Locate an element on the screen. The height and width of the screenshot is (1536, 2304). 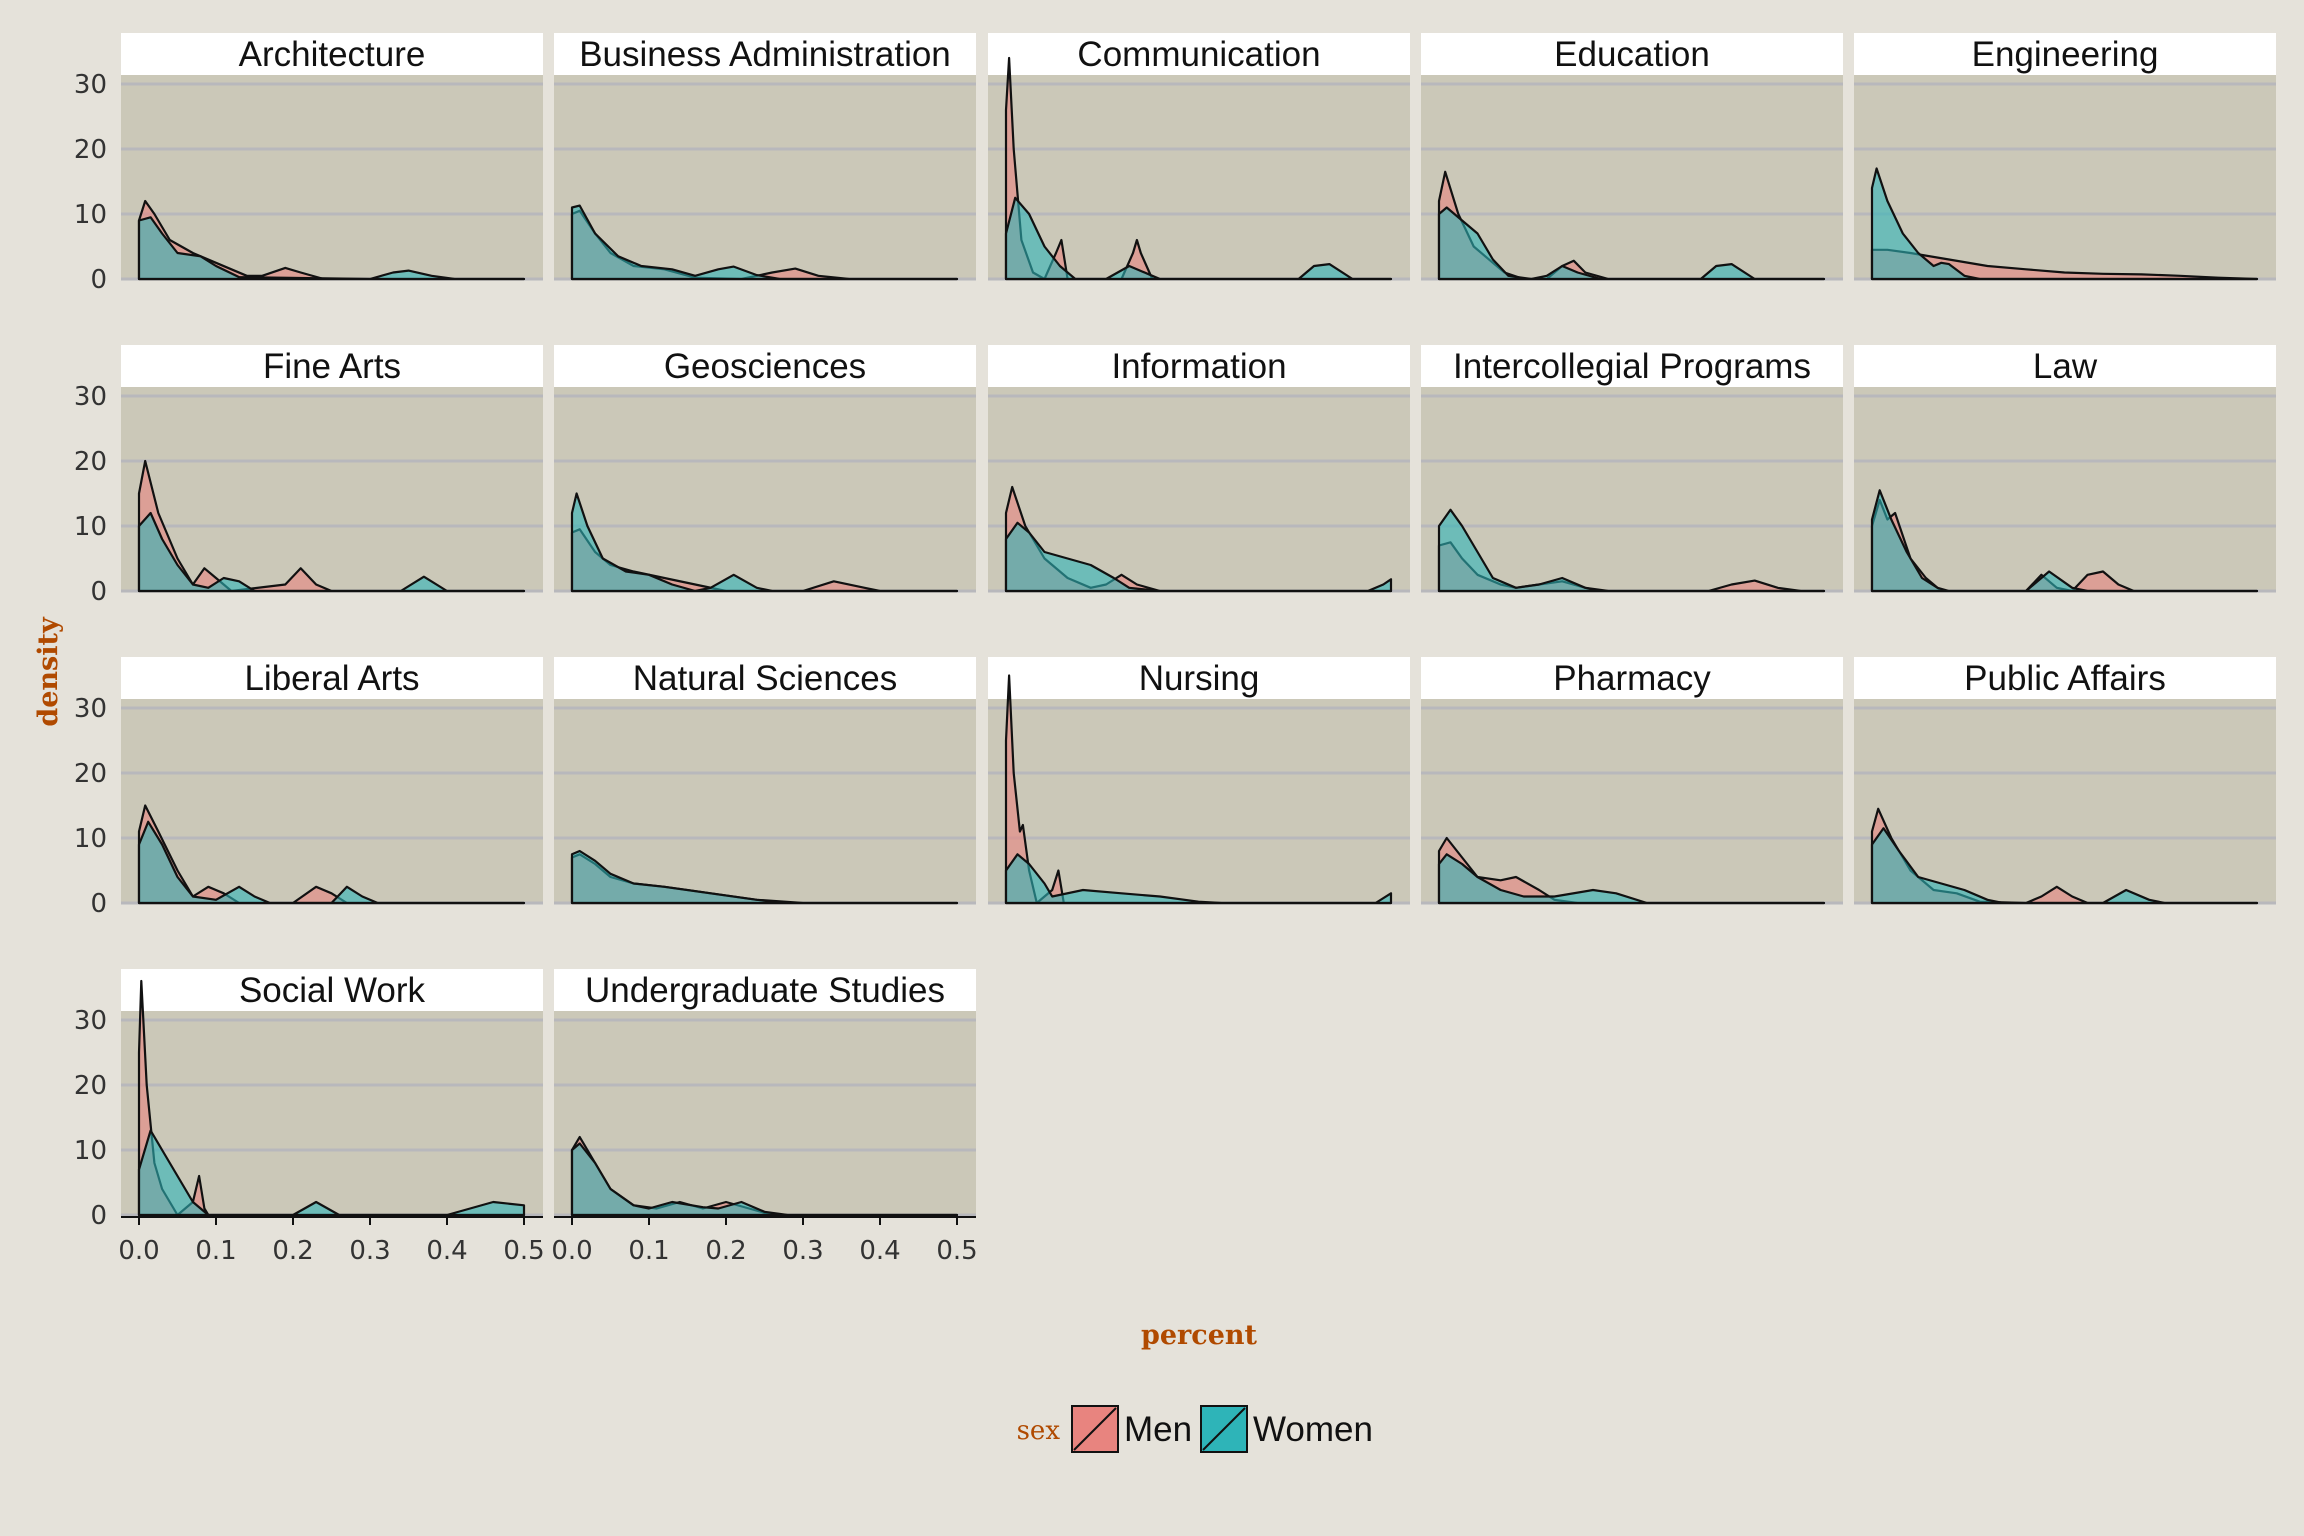
facet-pharmacy: Pharmacy is located at coordinates (1632, 781).